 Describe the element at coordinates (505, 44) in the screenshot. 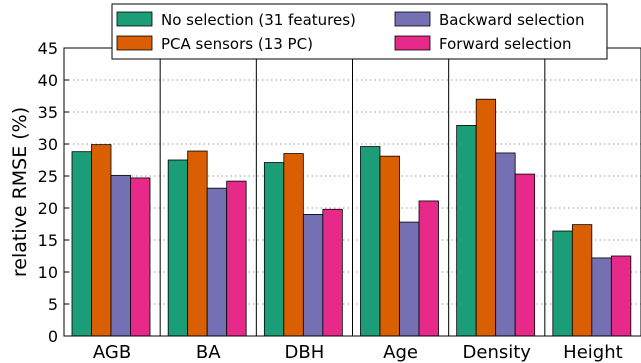

I see `legend-label: Forward selection` at that location.